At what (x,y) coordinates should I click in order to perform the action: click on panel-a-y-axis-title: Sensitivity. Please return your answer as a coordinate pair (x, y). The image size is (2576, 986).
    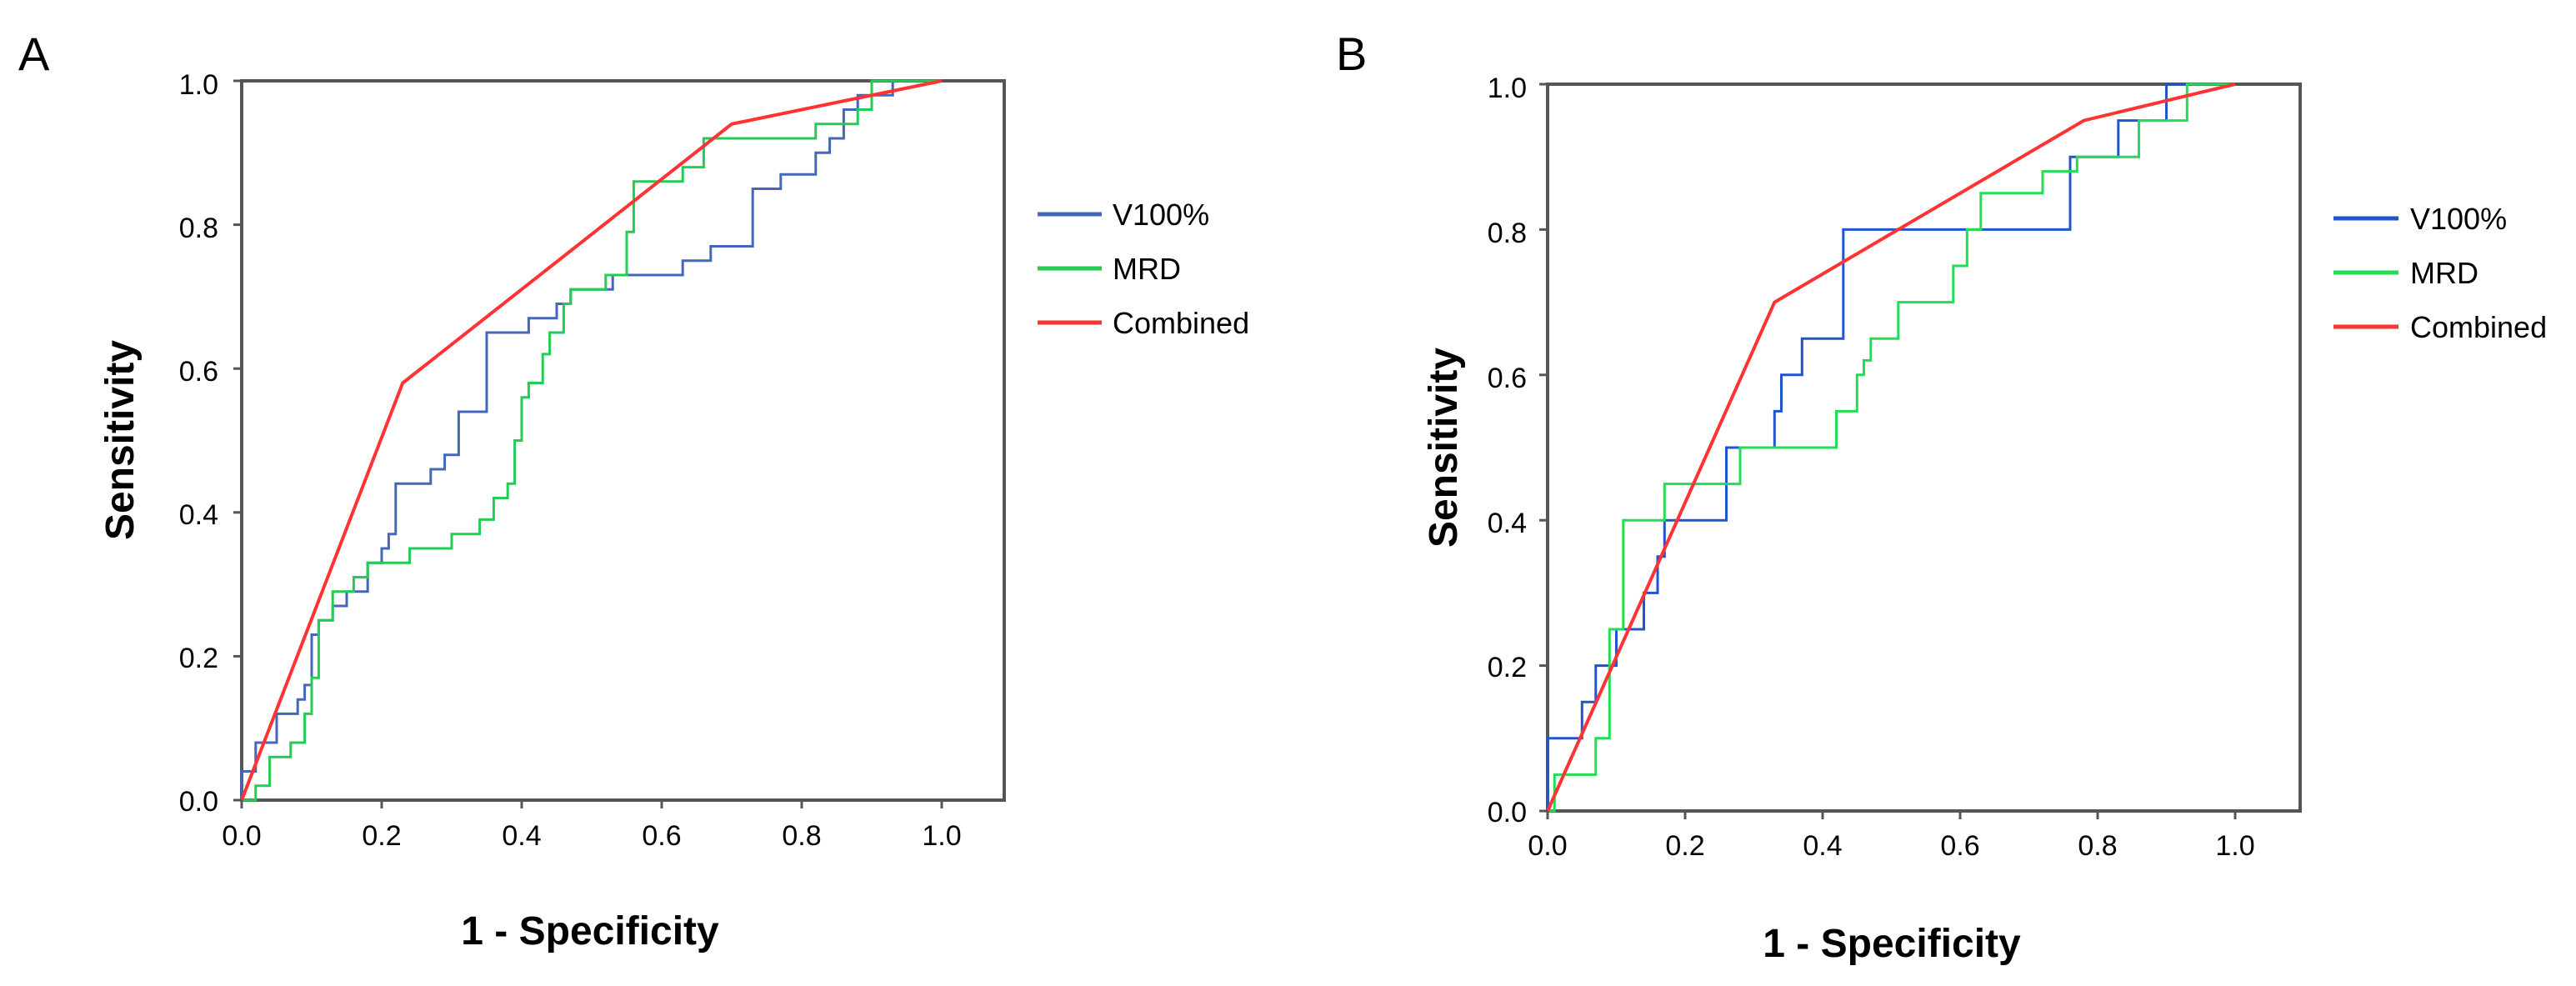
    Looking at the image, I should click on (120, 440).